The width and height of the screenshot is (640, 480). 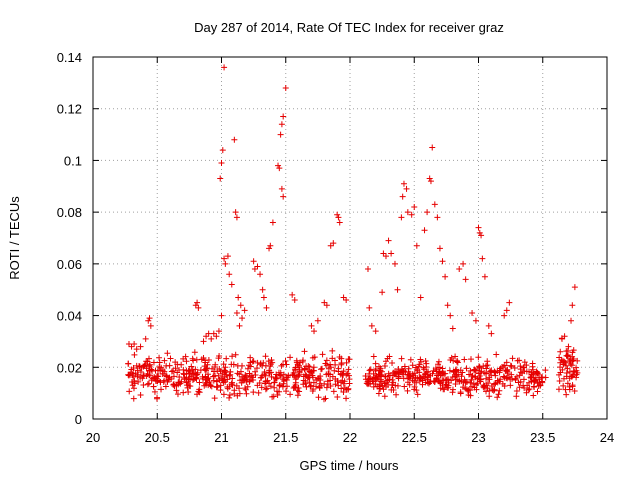 What do you see at coordinates (69, 238) in the screenshot?
I see `y-tick-labels: 0 0.02 0.04 0.06 0.08 0.1 0.12 0.14` at bounding box center [69, 238].